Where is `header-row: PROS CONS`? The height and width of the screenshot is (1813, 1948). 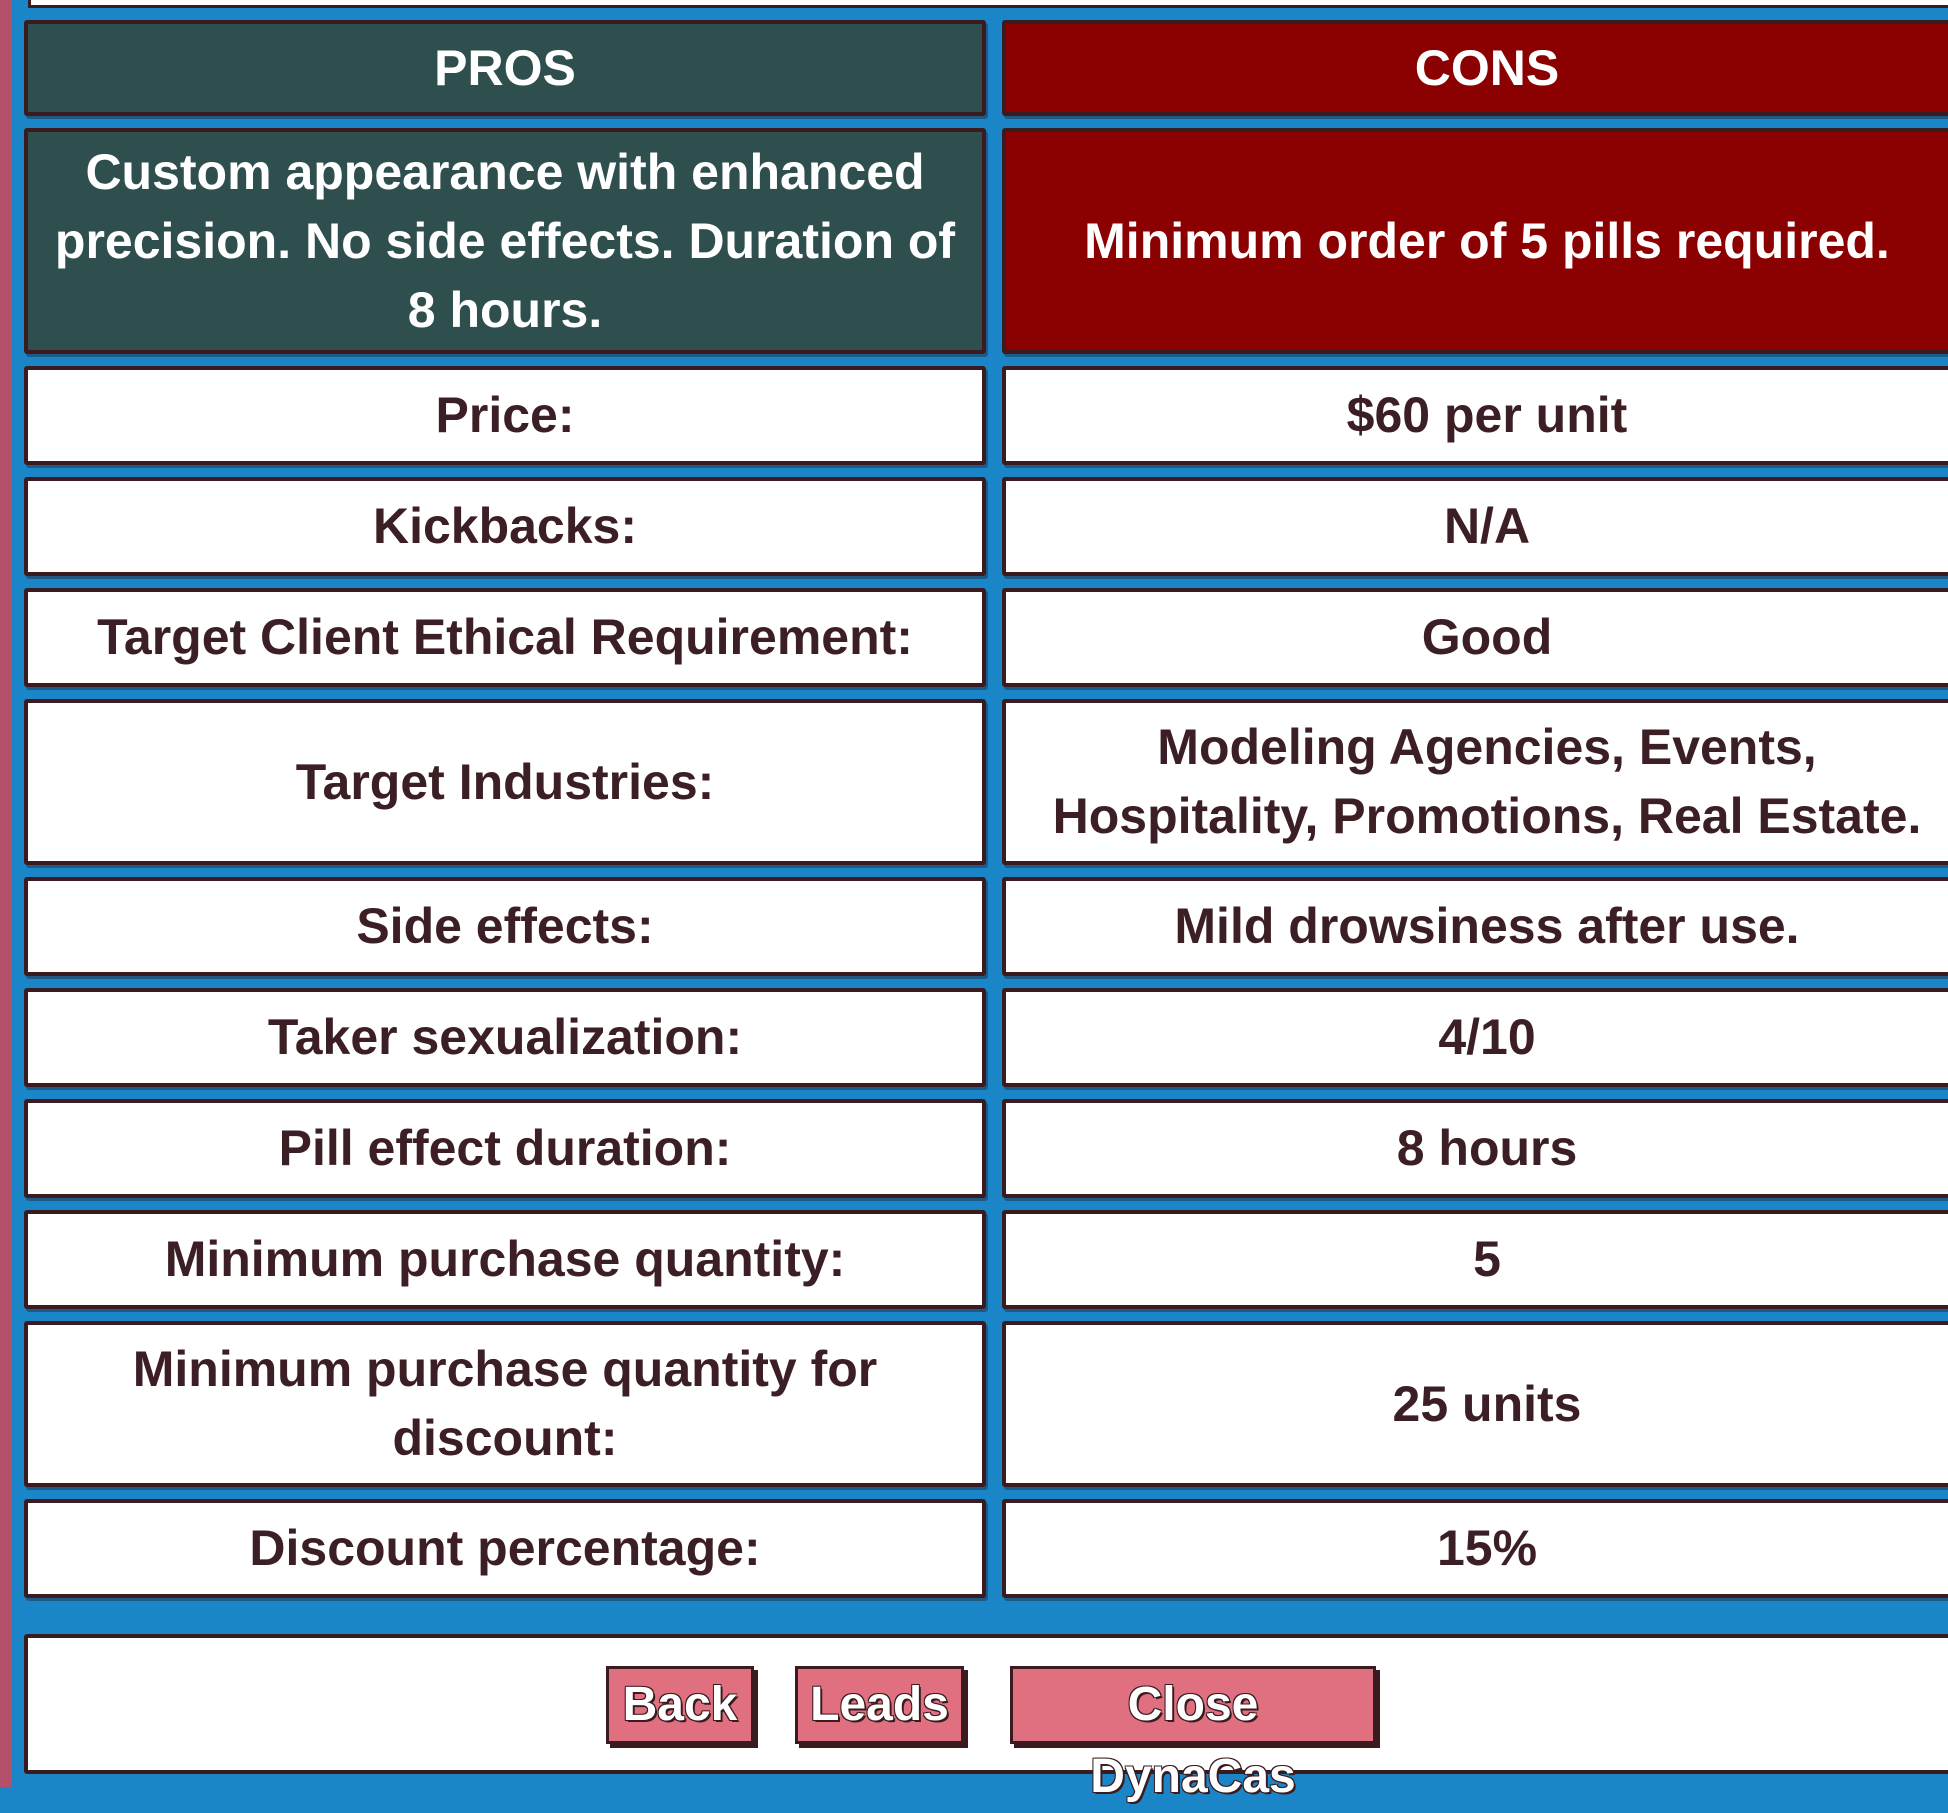 header-row: PROS CONS is located at coordinates (986, 68).